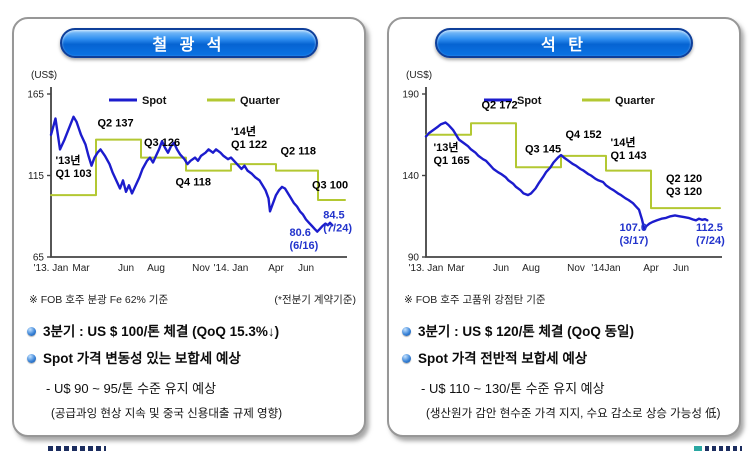 The image size is (754, 451). What do you see at coordinates (634, 241) in the screenshot?
I see `svg-text: (3/17)` at bounding box center [634, 241].